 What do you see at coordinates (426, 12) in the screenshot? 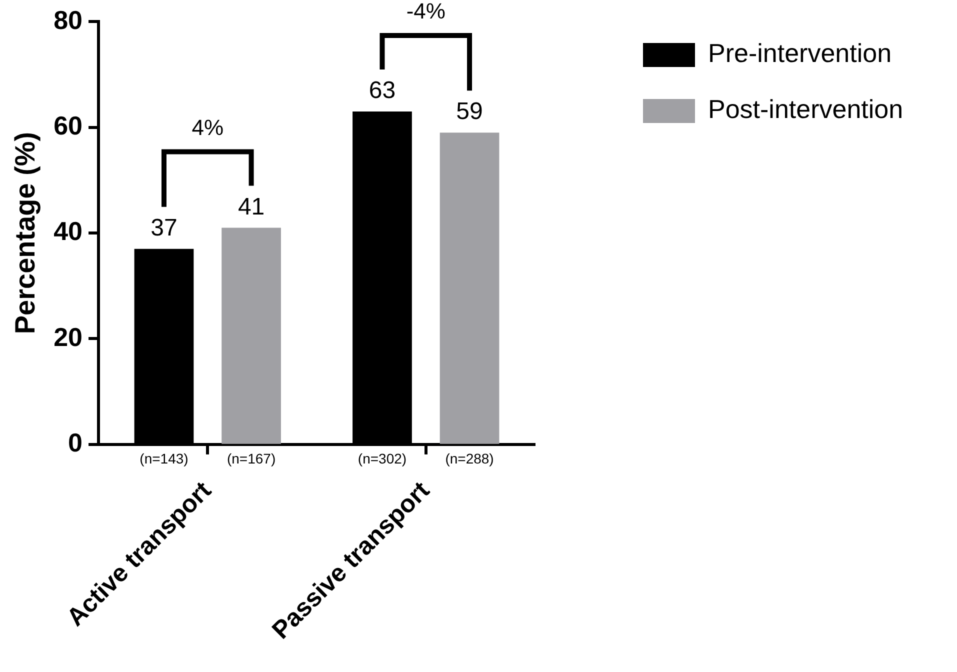
I see `annotation: -4%` at bounding box center [426, 12].